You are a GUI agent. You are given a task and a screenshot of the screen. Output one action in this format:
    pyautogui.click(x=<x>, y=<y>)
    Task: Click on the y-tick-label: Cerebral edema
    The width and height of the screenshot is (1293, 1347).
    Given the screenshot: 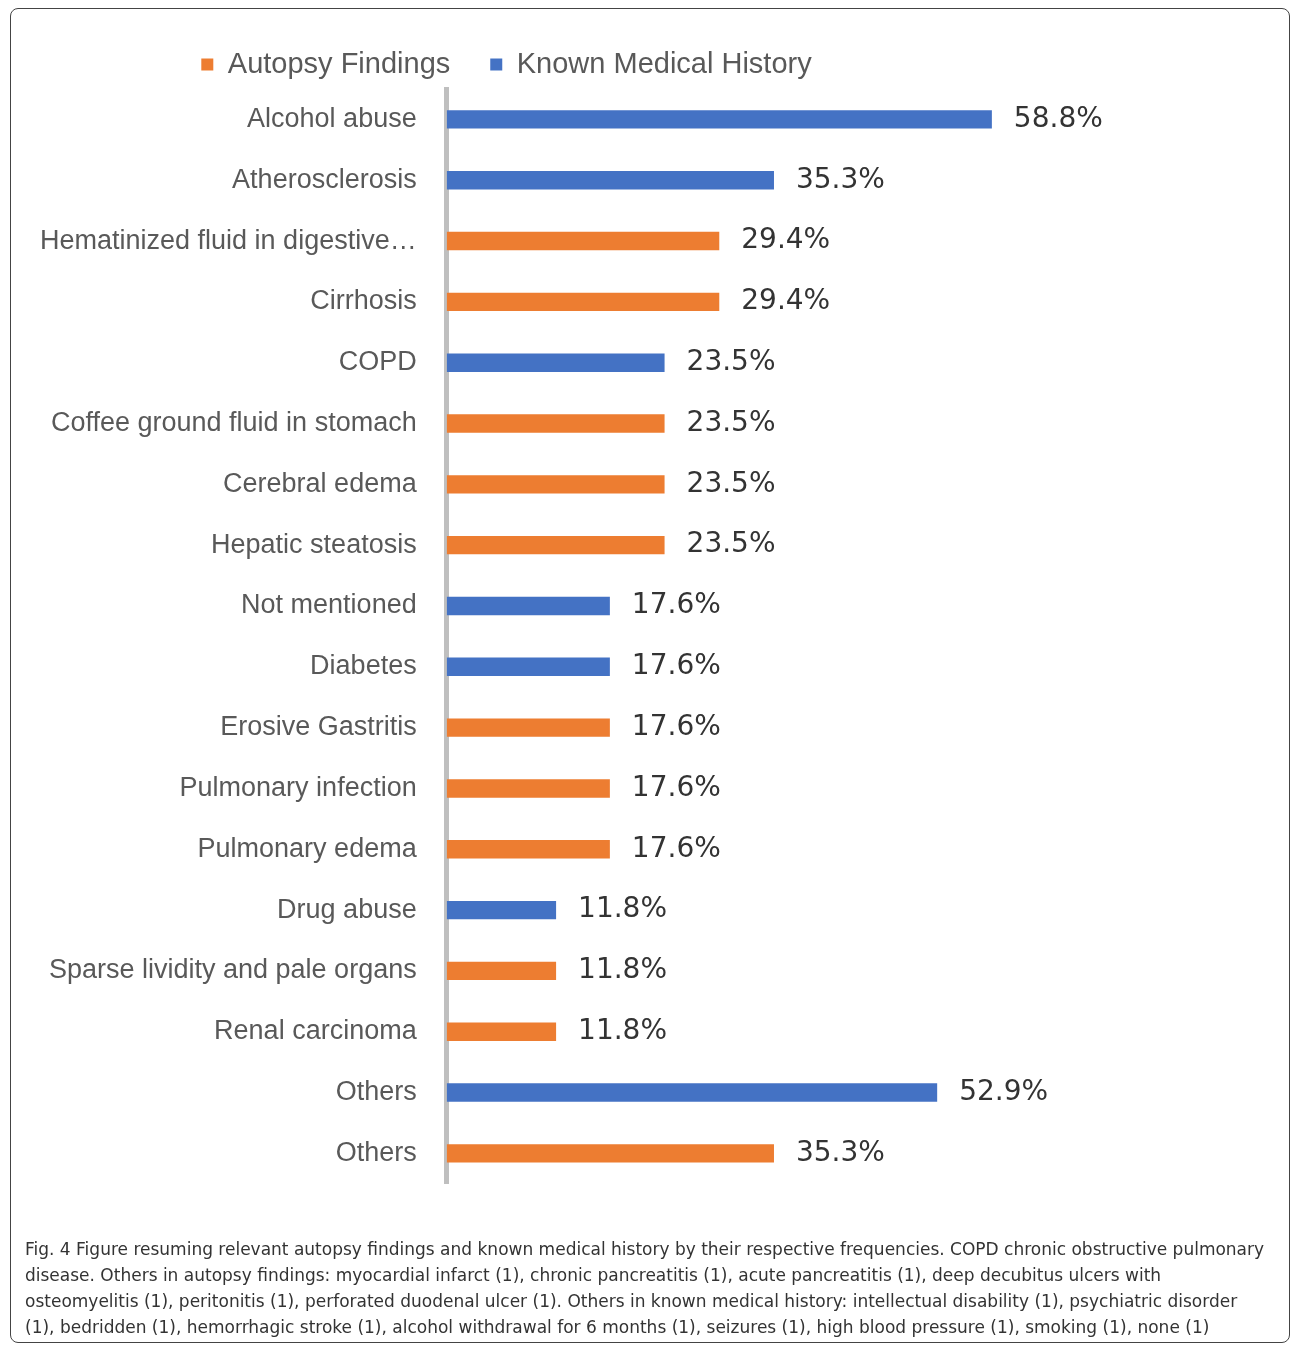 What is the action you would take?
    pyautogui.click(x=320, y=482)
    